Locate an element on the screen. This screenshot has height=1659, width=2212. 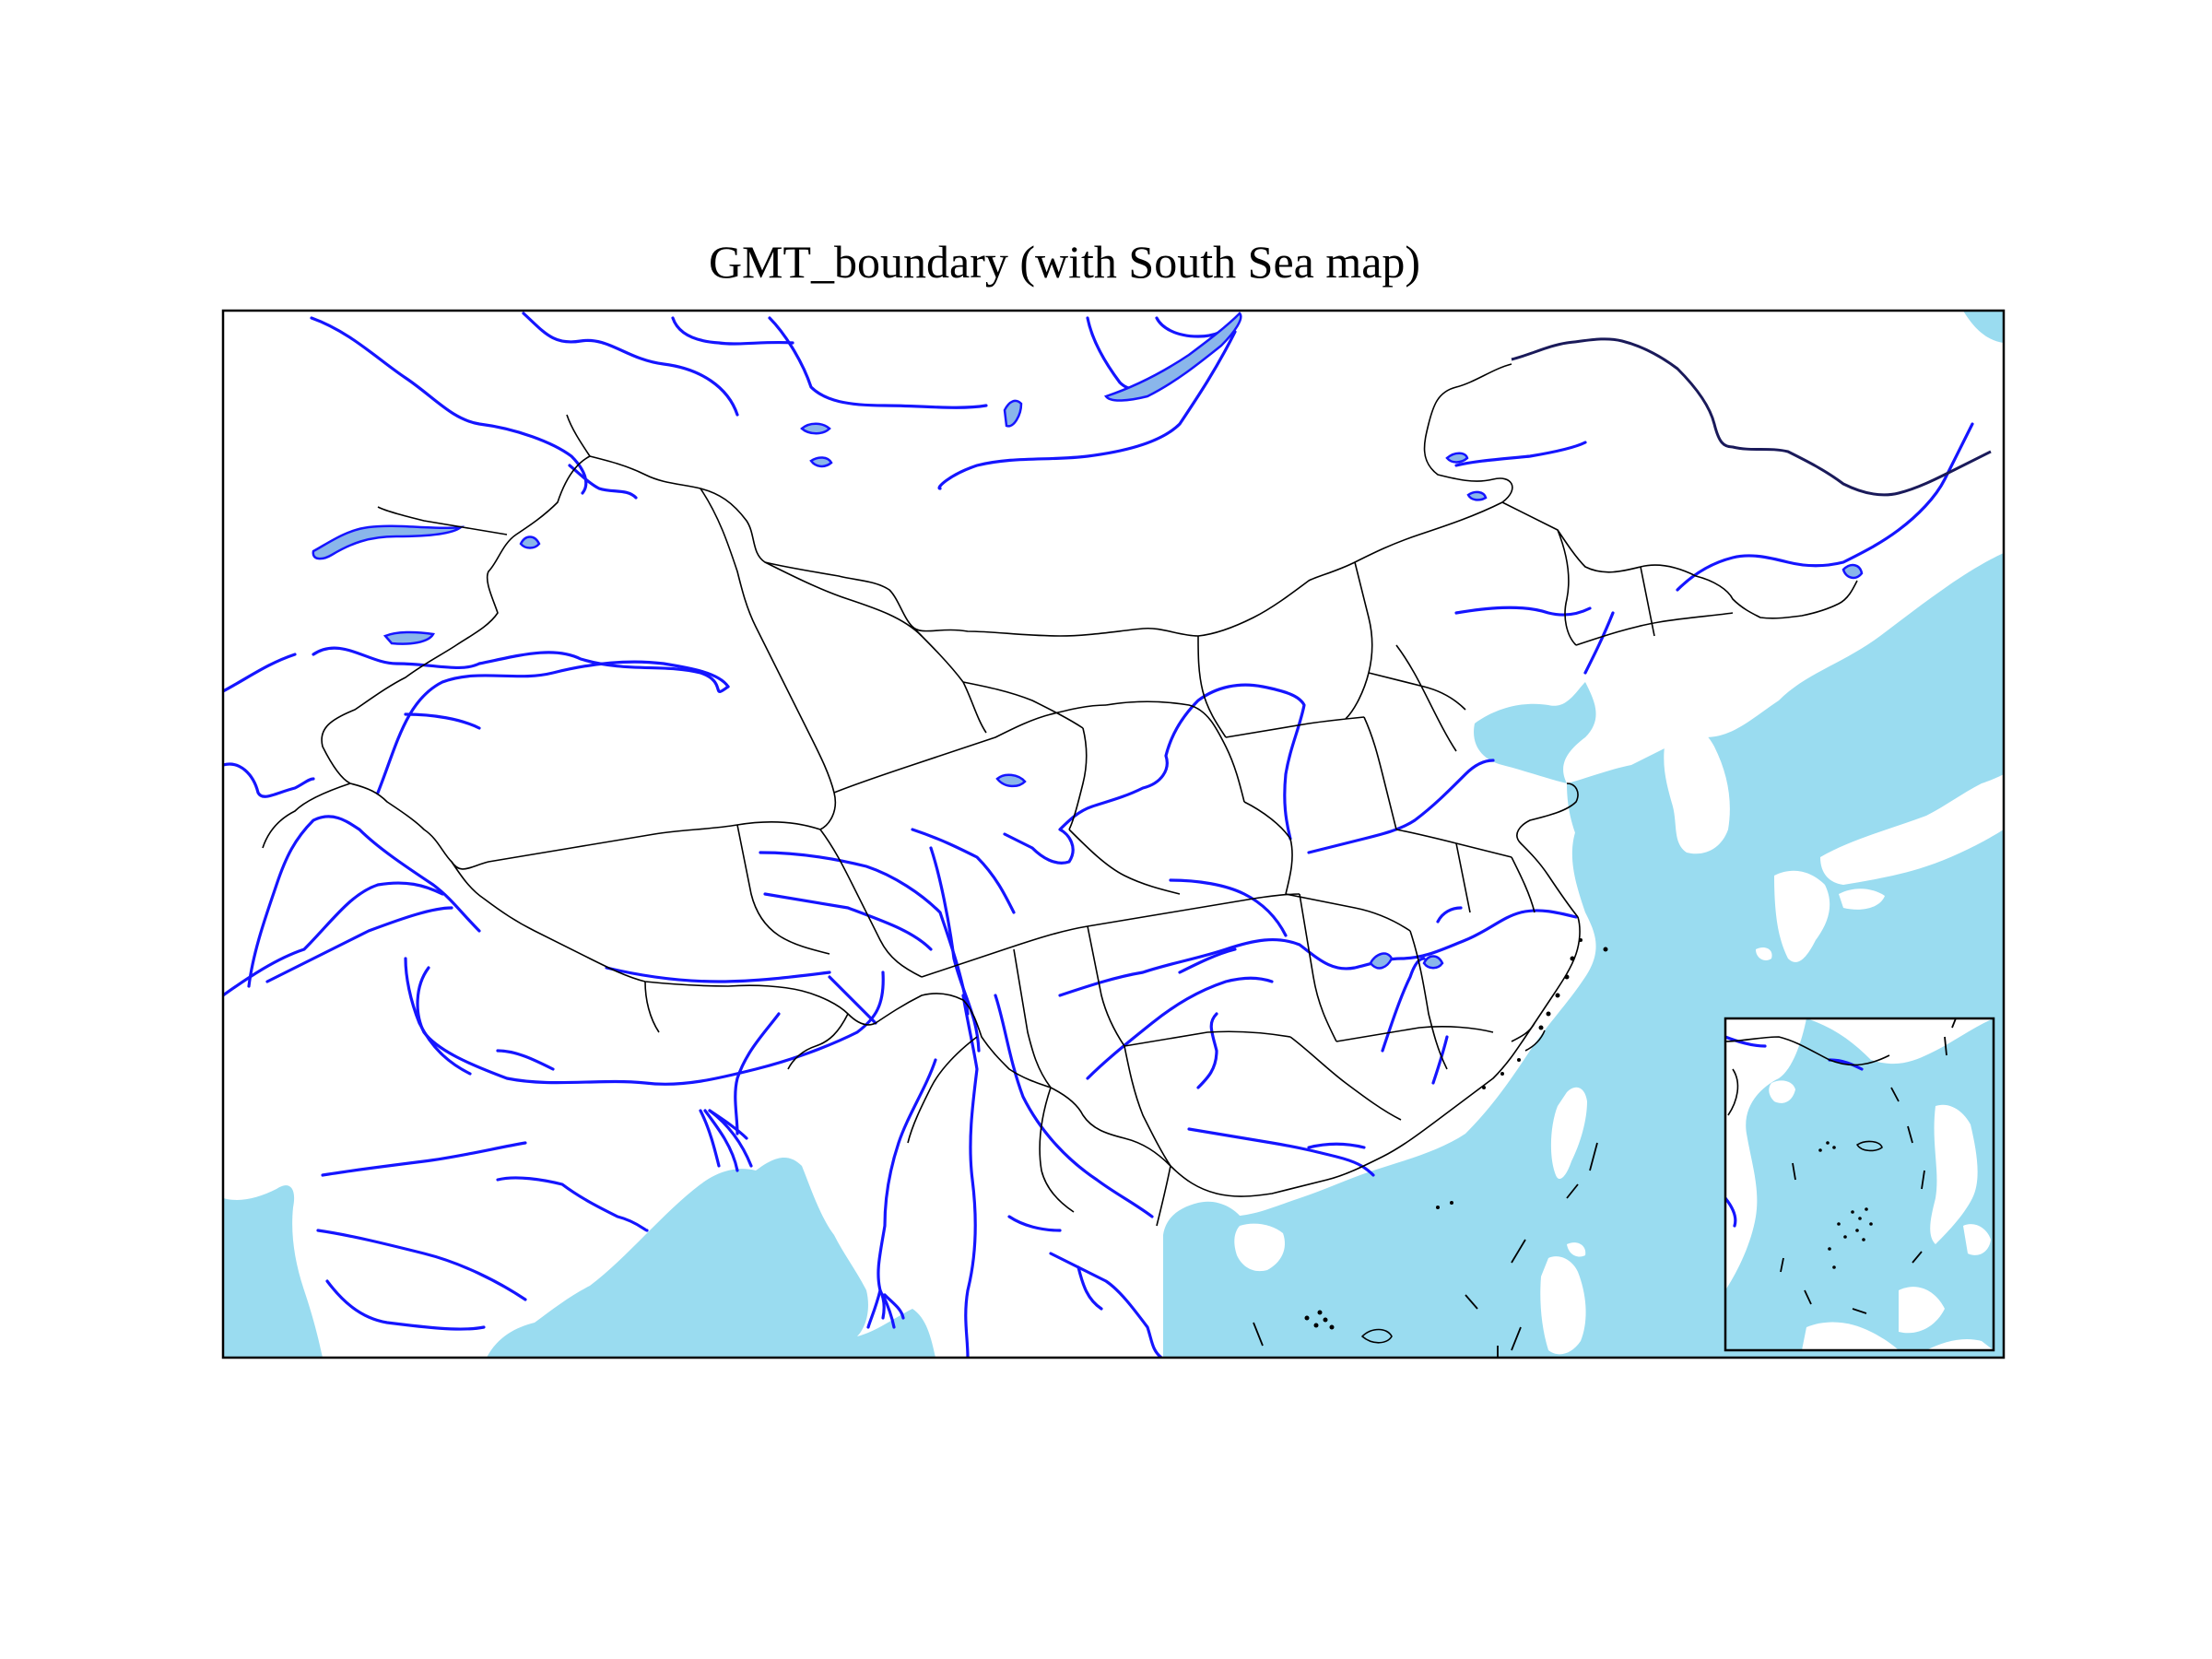
korea is located at coordinates (1697, 789).